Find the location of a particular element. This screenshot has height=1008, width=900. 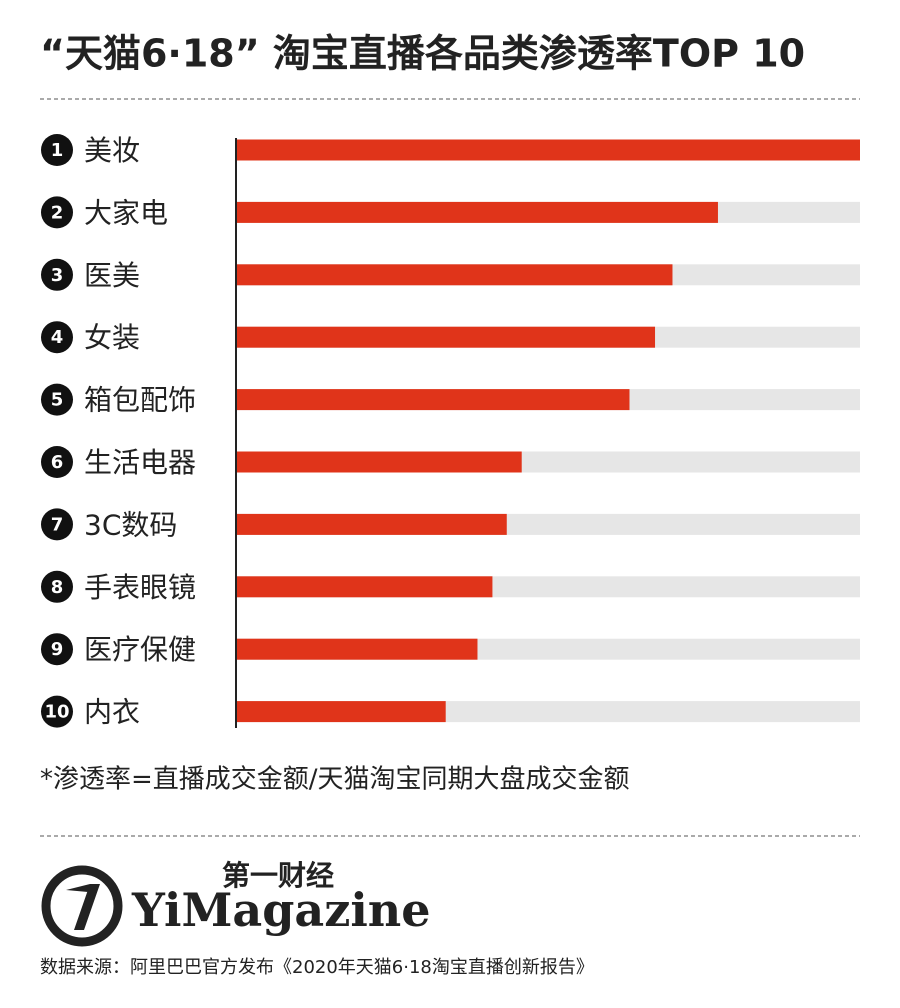

rank: 1 is located at coordinates (57, 150).